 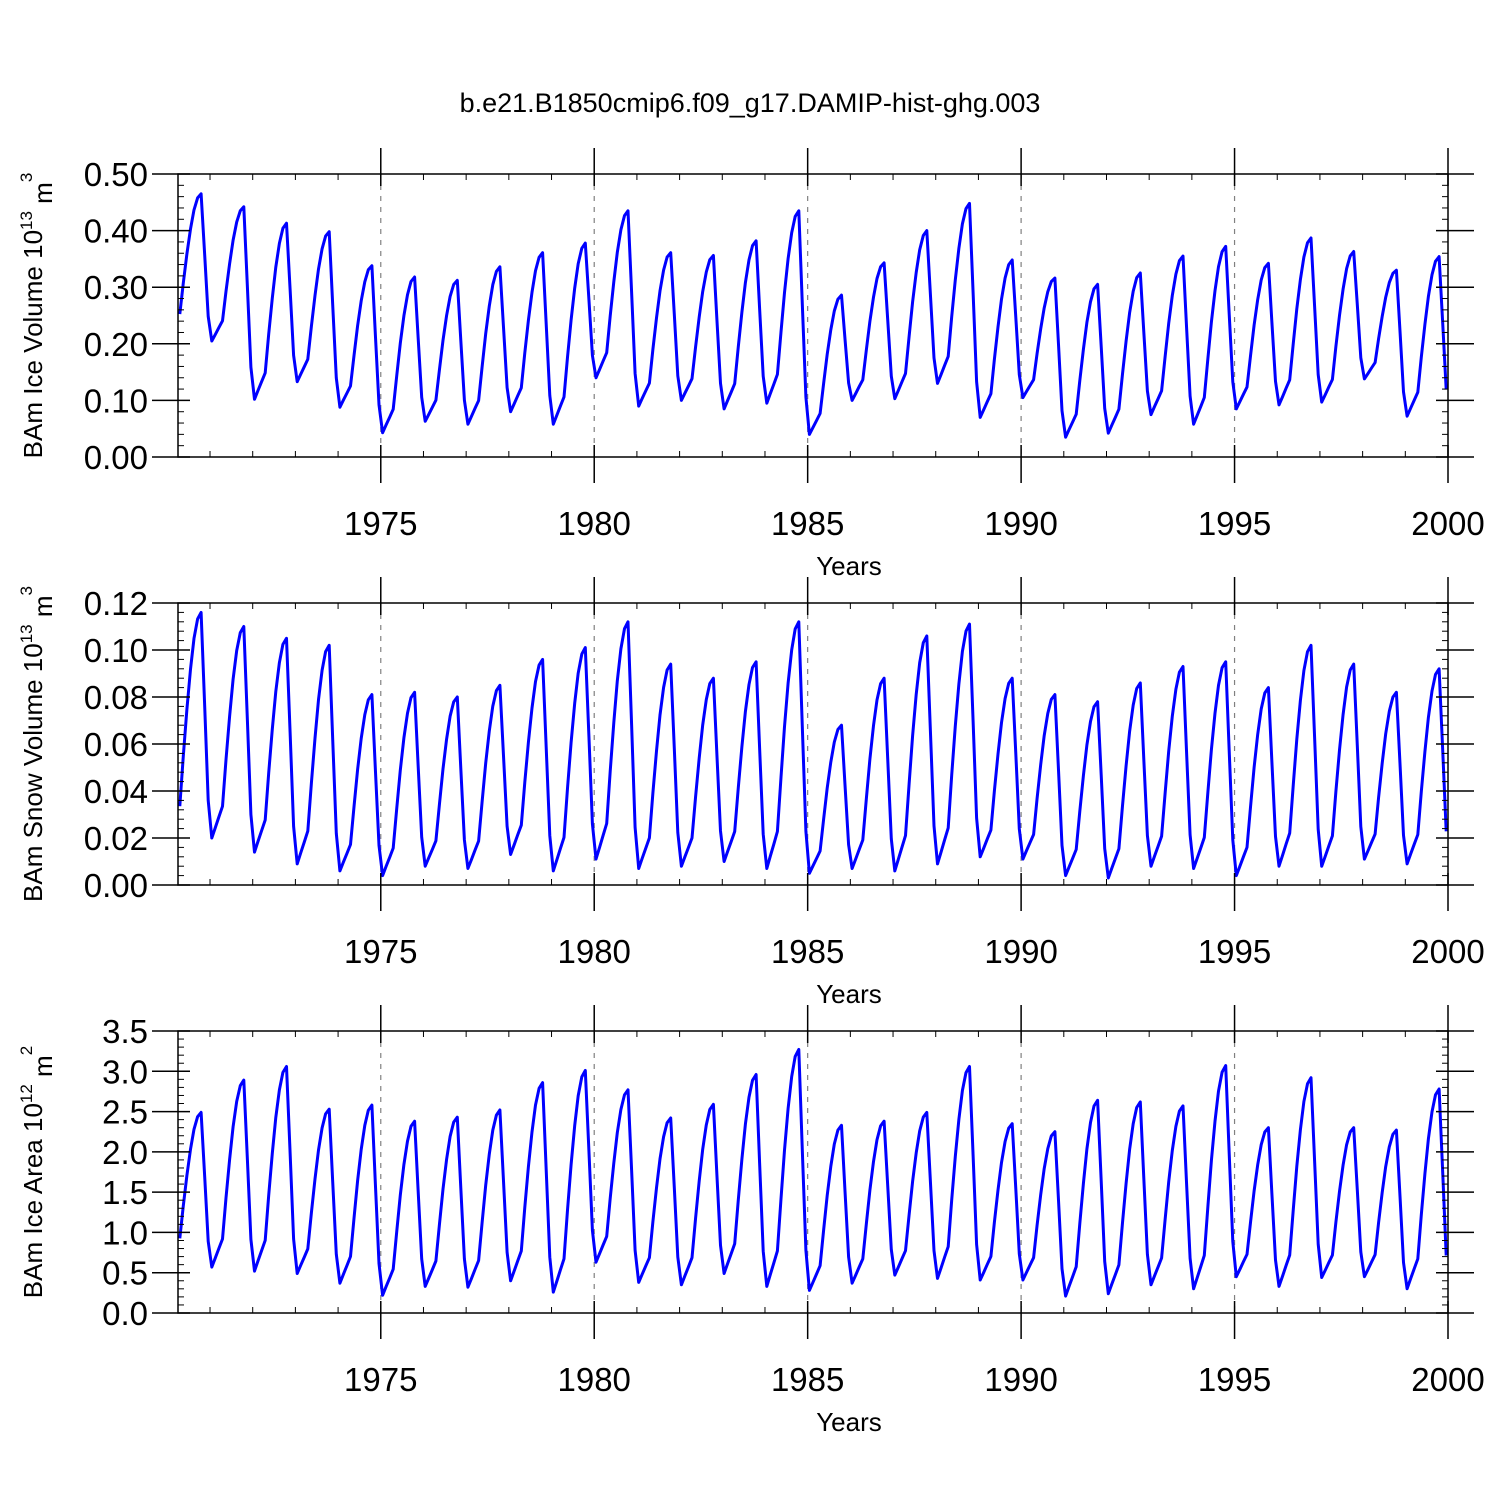 I want to click on y-tick-label: 2.0, so click(x=125, y=1152).